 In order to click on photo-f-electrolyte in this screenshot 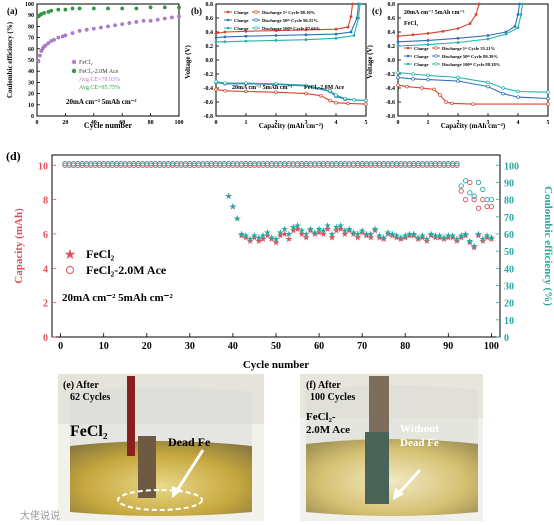, I will do `click(392, 477)`.